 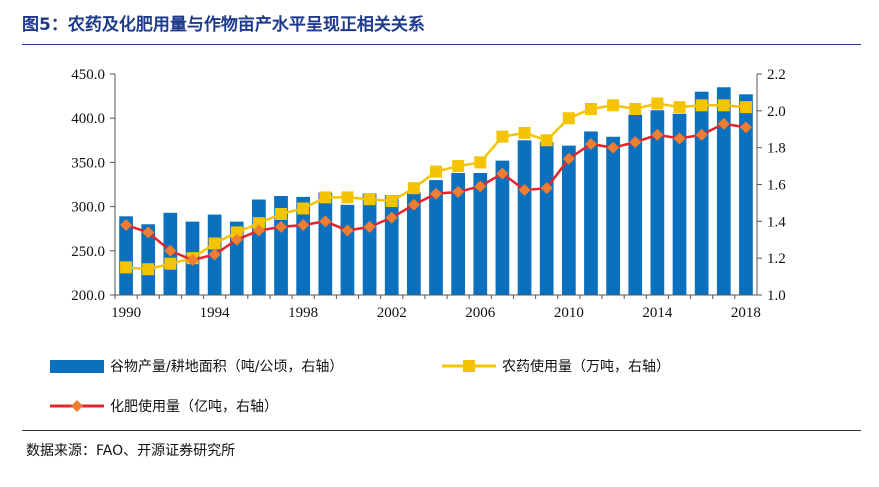 I want to click on fertilizer-point-2013, so click(x=635, y=142).